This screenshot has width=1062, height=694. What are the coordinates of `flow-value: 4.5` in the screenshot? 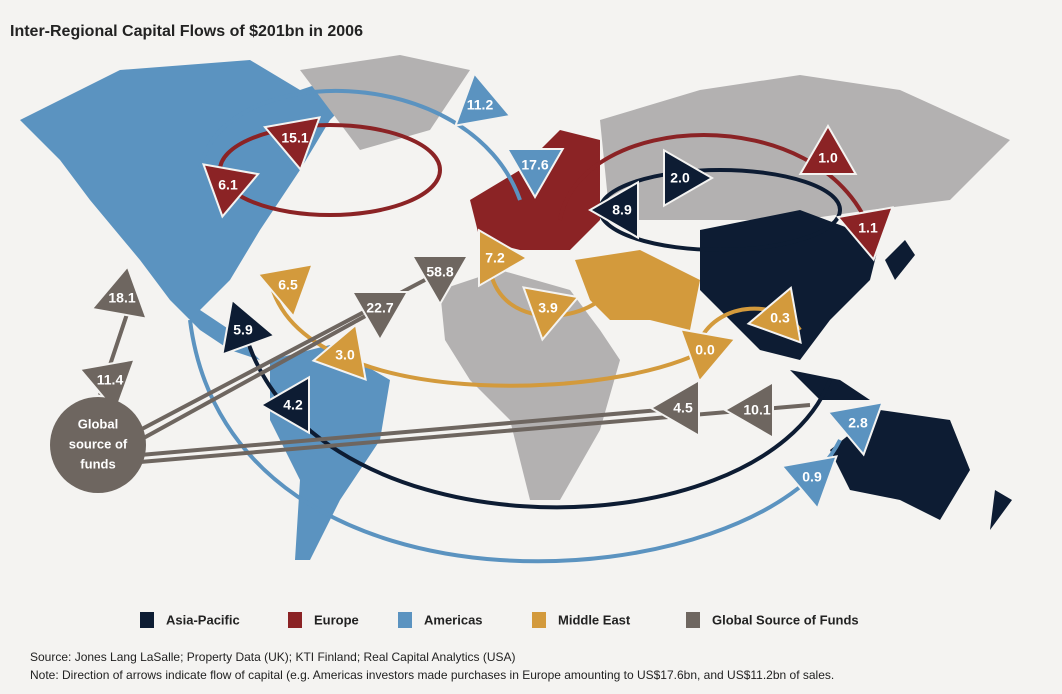 It's located at (683, 408).